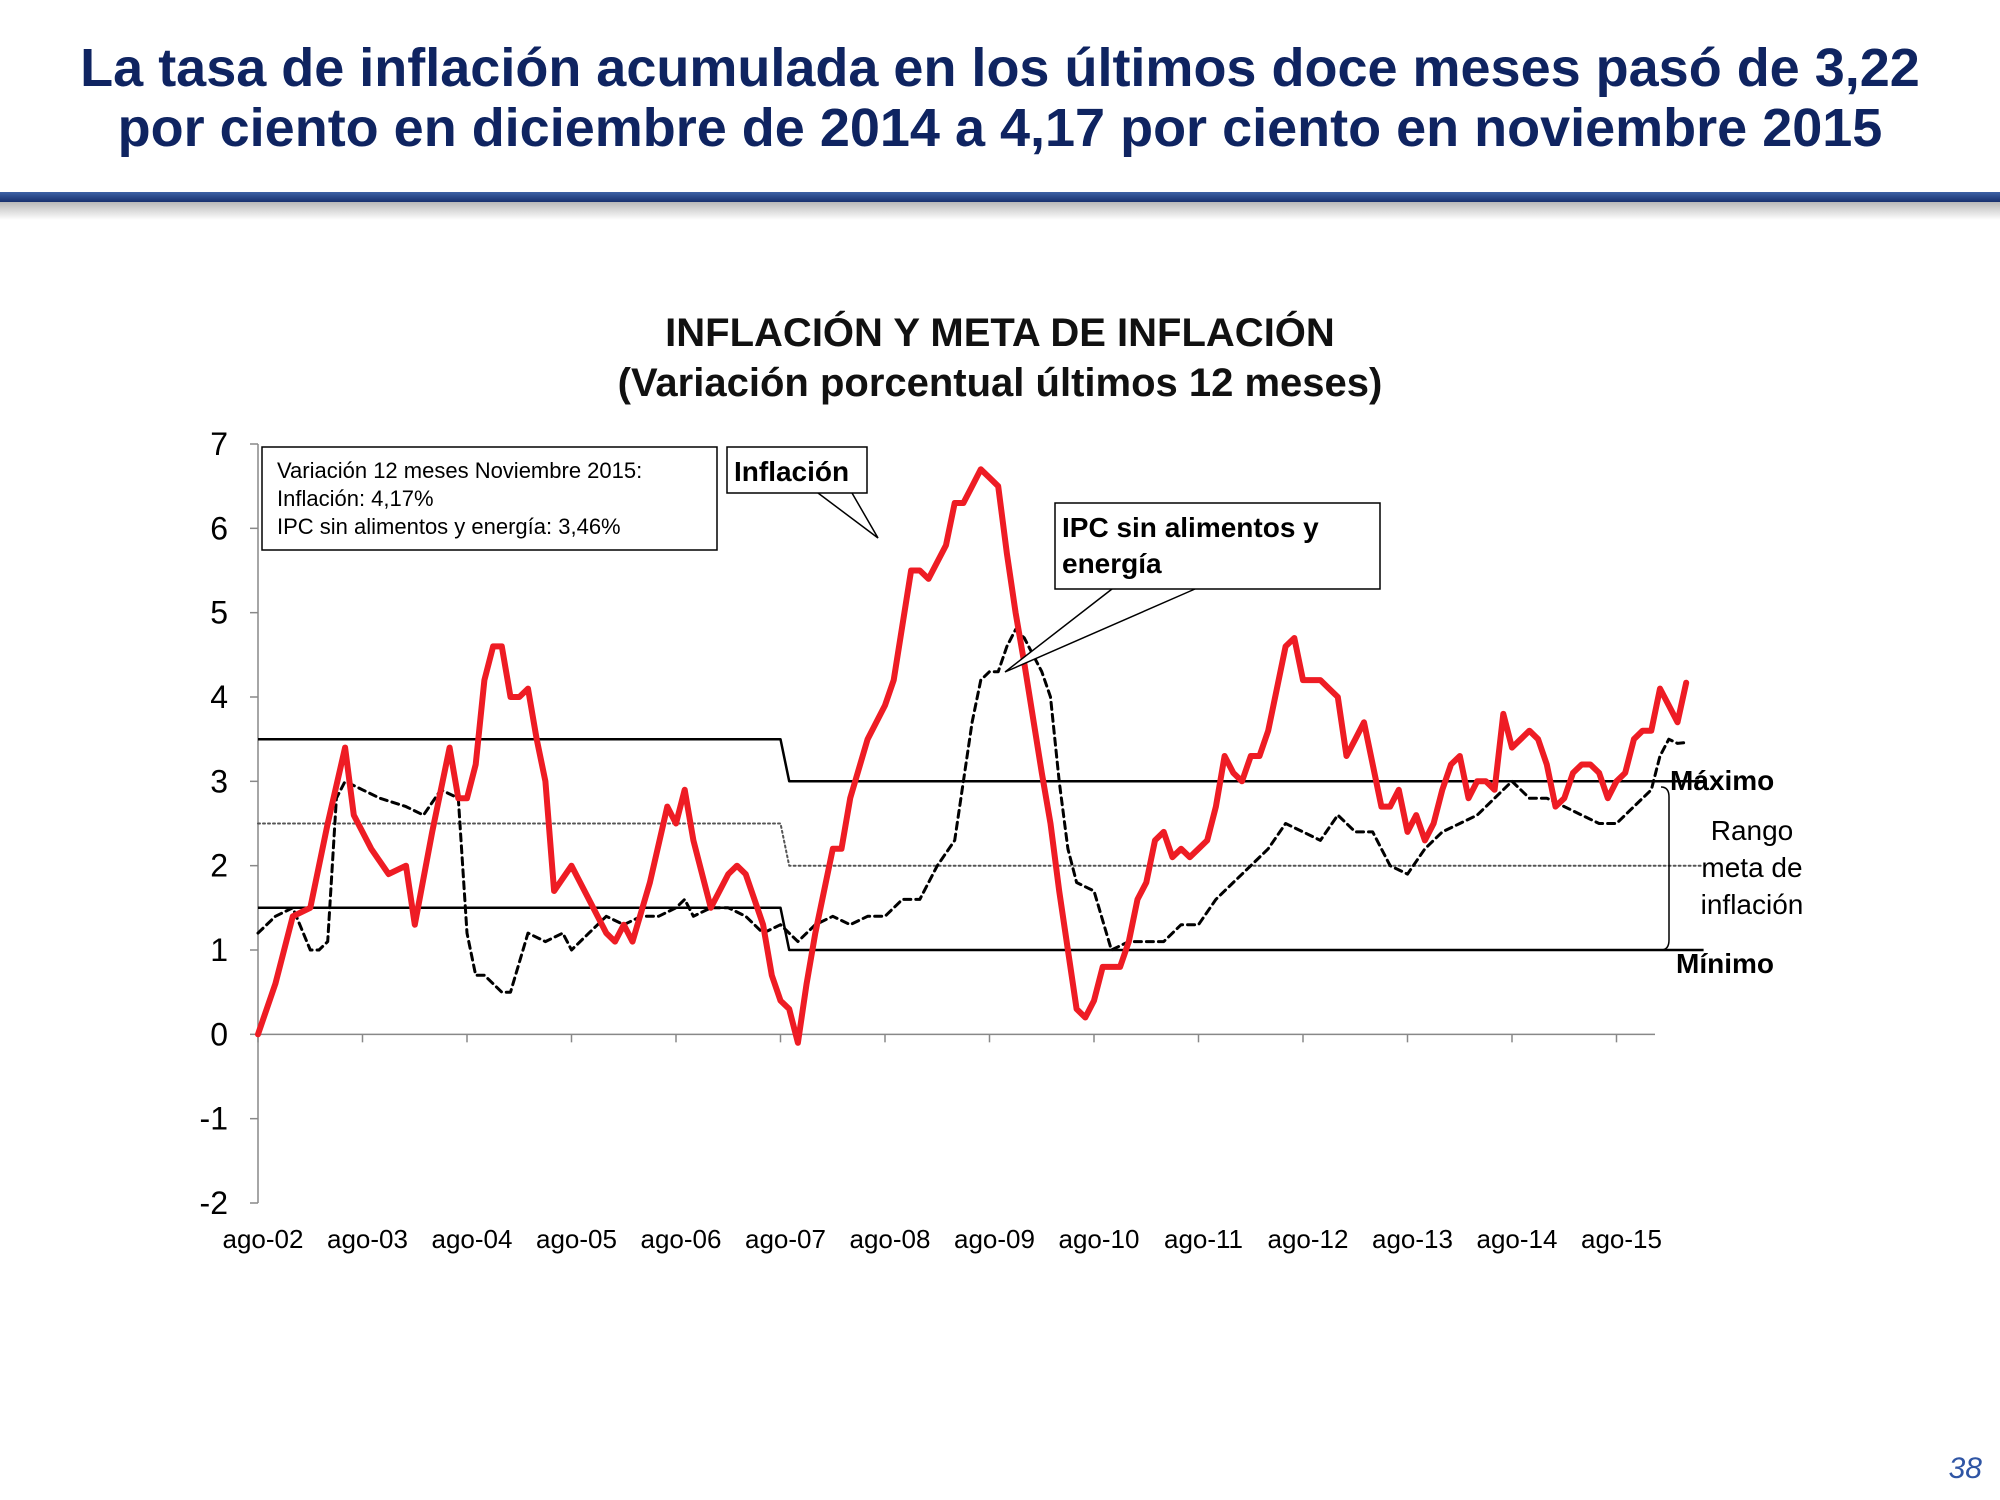 This screenshot has width=2000, height=1500. Describe the element at coordinates (1965, 1468) in the screenshot. I see `page-number: 38` at that location.